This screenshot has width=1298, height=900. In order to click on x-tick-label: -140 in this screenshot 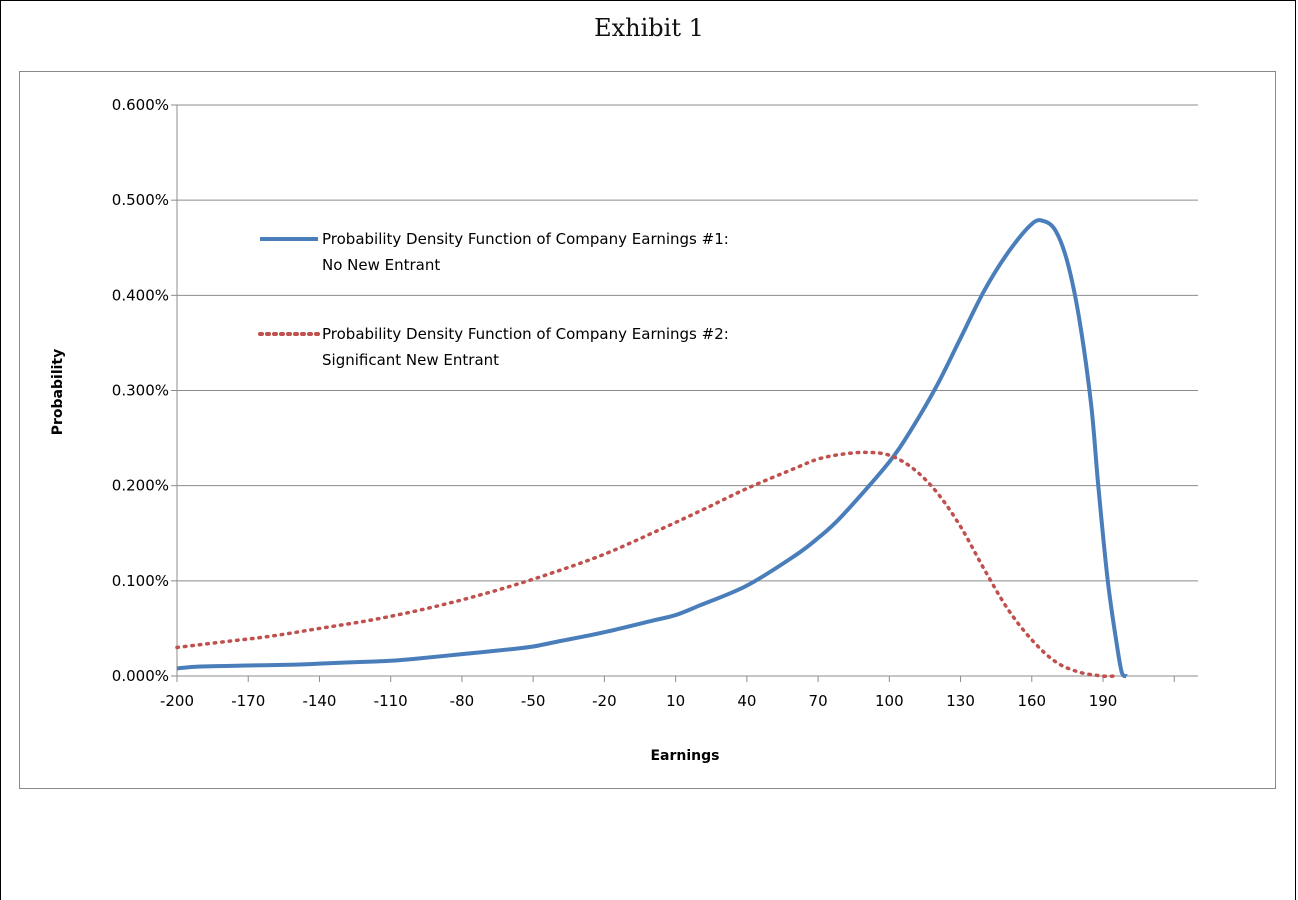, I will do `click(319, 701)`.